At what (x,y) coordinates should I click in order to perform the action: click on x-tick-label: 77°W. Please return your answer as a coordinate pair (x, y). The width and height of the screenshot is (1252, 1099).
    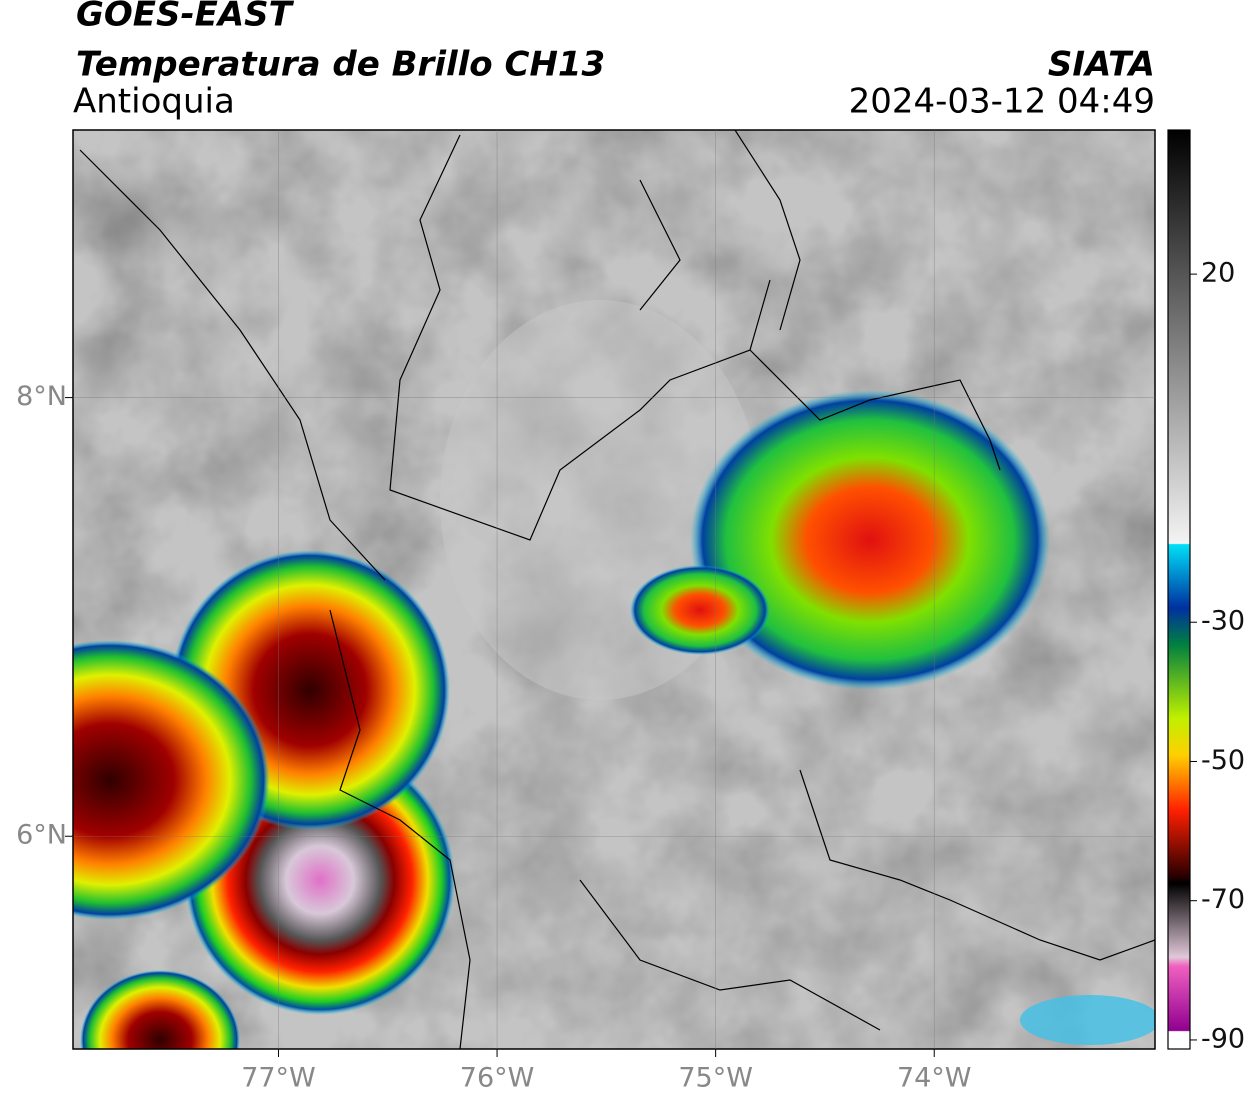
    Looking at the image, I should click on (278, 1078).